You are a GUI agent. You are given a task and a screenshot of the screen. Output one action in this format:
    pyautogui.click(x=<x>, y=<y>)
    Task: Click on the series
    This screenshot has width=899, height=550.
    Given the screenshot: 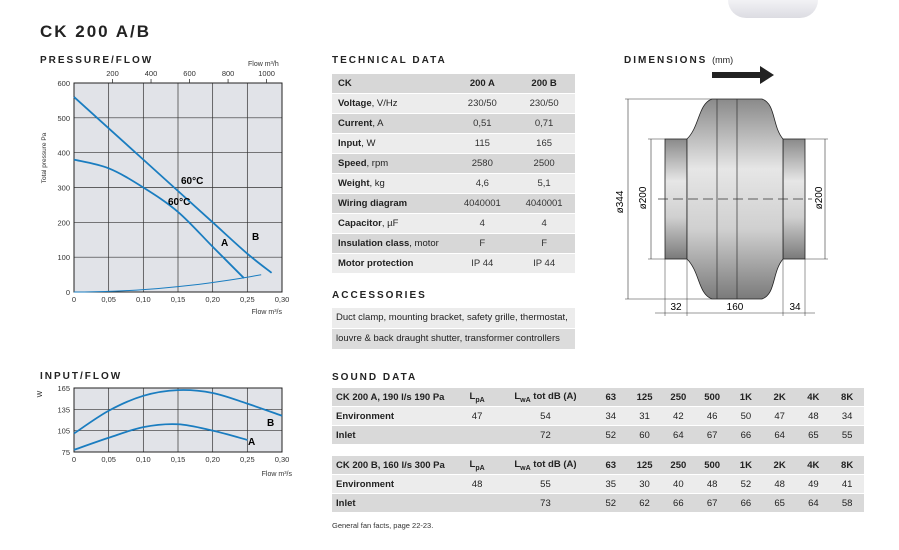 What is the action you would take?
    pyautogui.click(x=173, y=194)
    